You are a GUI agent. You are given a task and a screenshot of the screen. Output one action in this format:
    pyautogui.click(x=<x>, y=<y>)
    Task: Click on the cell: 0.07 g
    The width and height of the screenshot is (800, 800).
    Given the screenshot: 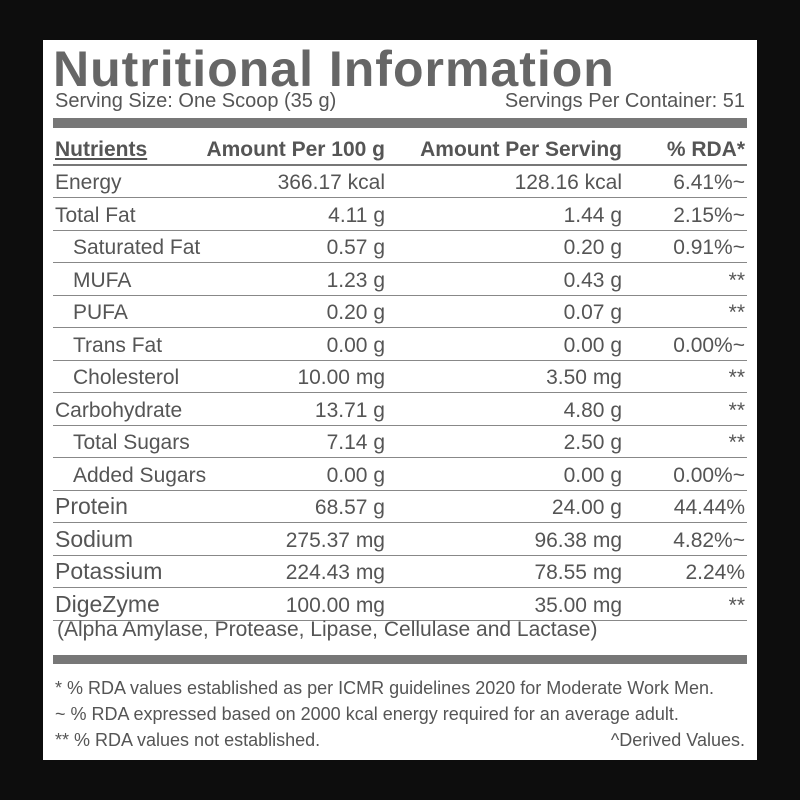 What is the action you would take?
    pyautogui.click(x=592, y=312)
    